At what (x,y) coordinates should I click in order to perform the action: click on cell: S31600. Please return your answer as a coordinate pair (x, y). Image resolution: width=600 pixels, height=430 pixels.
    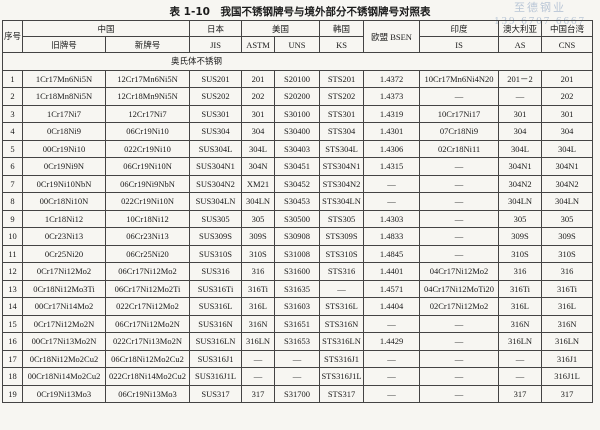
    Looking at the image, I should click on (297, 271).